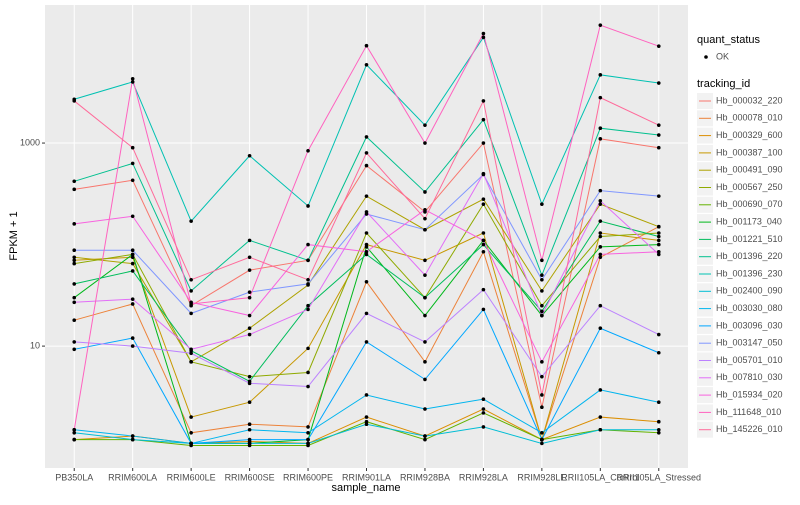  I want to click on legend-label: Hb_007810_030, so click(749, 377).